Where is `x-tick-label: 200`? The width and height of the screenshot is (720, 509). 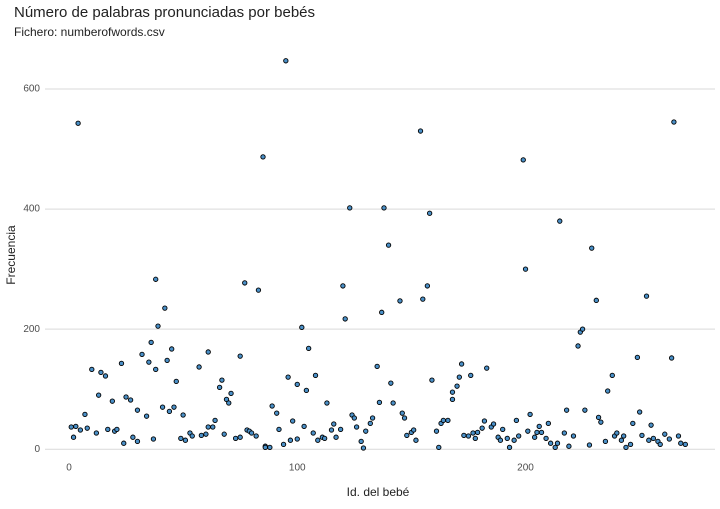
x-tick-label: 200 is located at coordinates (525, 468).